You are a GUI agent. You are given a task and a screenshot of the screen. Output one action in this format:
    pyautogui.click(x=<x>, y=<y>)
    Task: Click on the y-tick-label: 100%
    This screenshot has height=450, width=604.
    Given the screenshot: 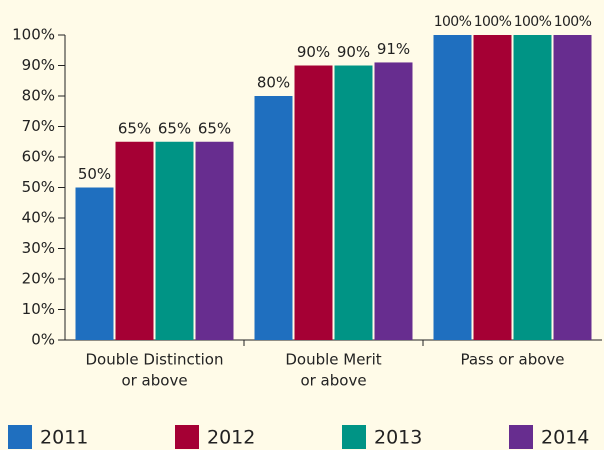 What is the action you would take?
    pyautogui.click(x=33, y=35)
    